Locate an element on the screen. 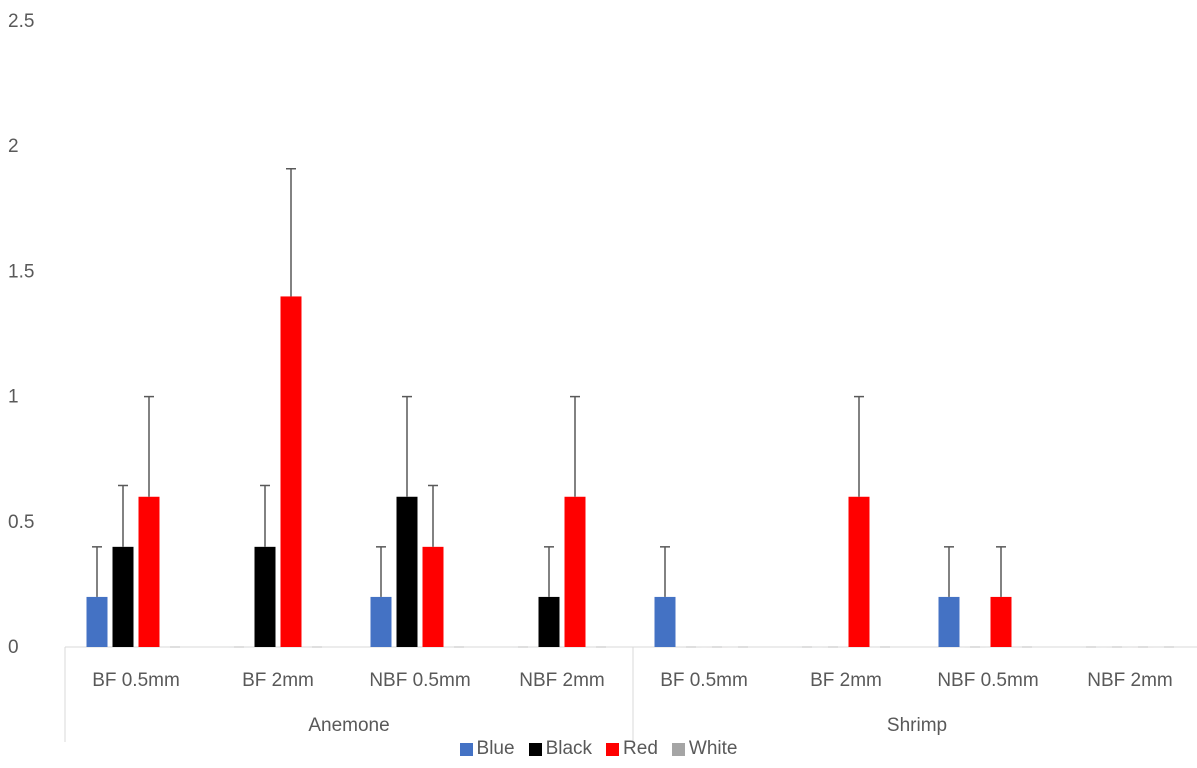 The width and height of the screenshot is (1197, 768). legend-item: Black is located at coordinates (560, 749).